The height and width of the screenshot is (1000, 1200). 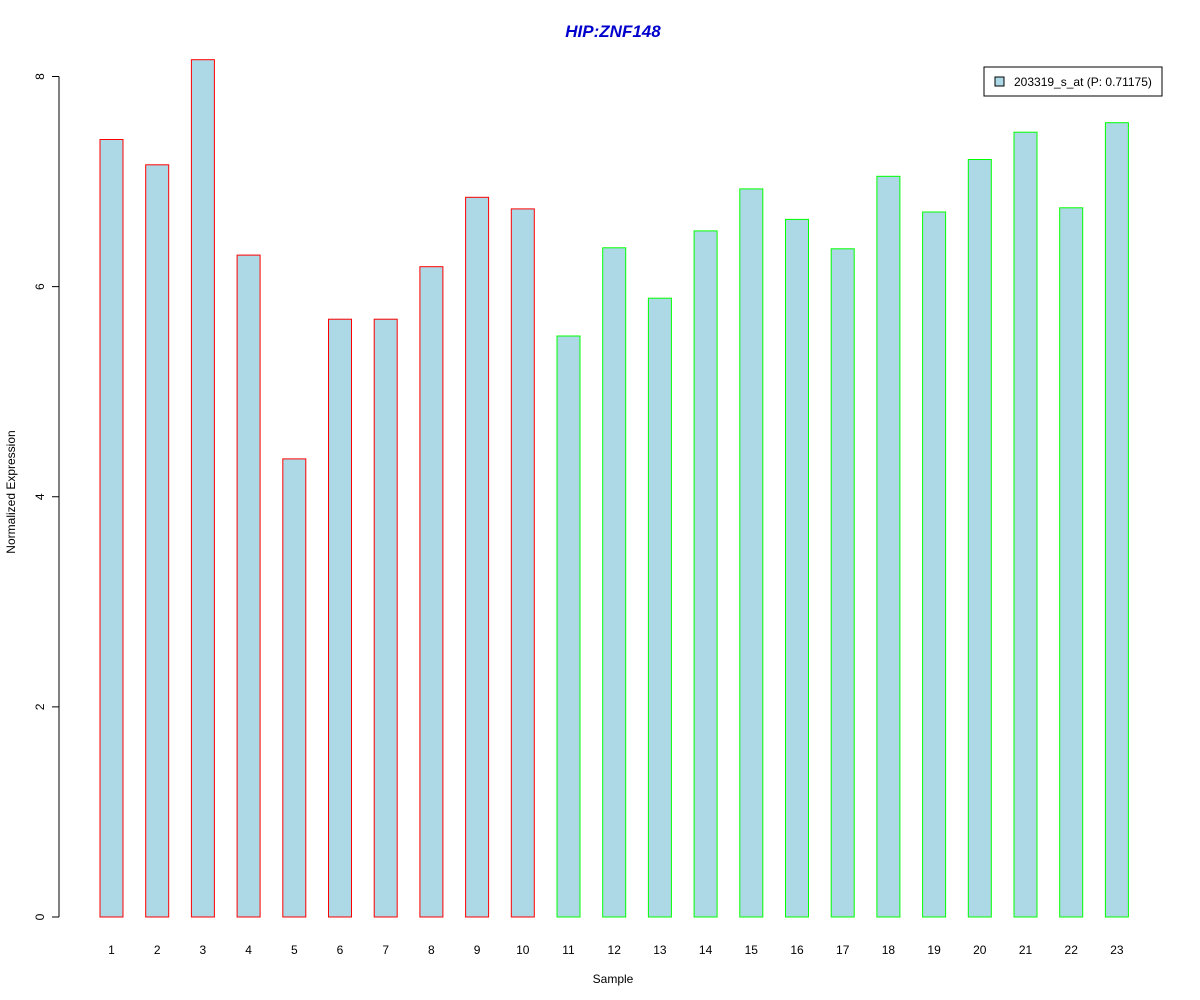 What do you see at coordinates (11, 491) in the screenshot?
I see `y-axis-title: Normalized Expression` at bounding box center [11, 491].